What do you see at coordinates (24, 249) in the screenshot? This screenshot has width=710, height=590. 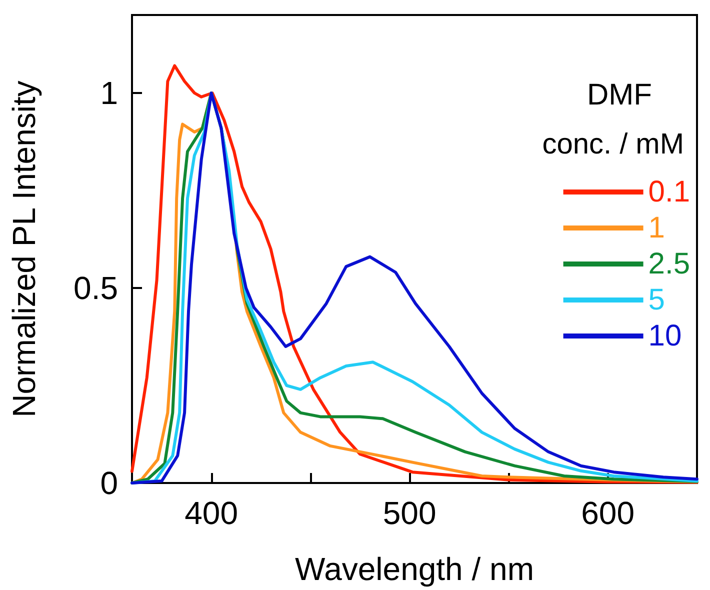 I see `y-axis-title: Normalized PL Intensity` at bounding box center [24, 249].